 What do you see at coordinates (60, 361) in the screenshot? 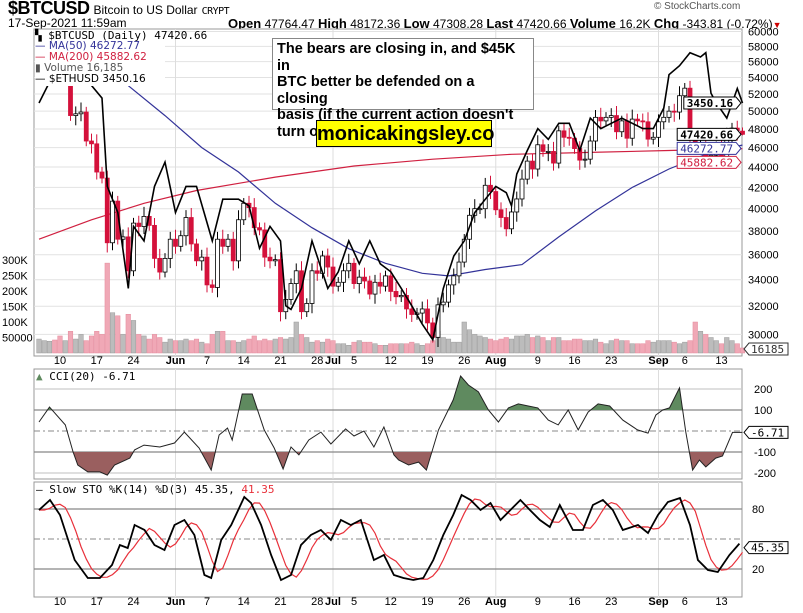
I see `date-tick-label: 10` at bounding box center [60, 361].